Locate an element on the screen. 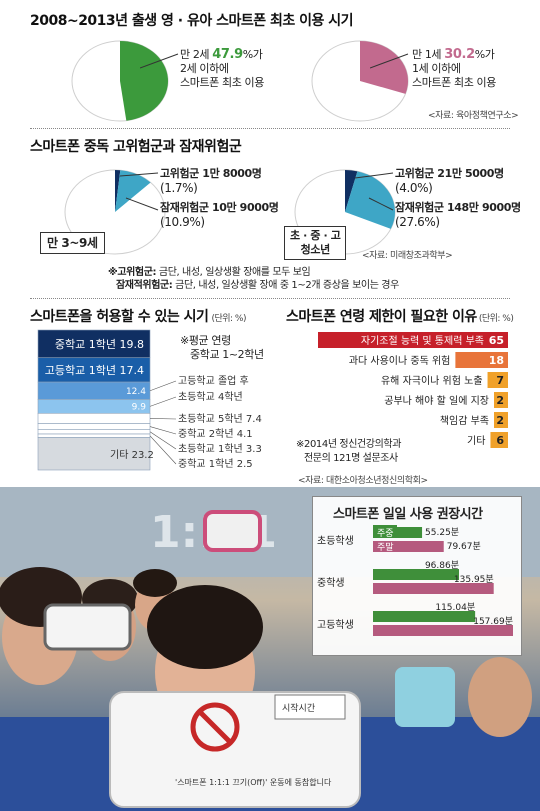 This screenshot has height=811, width=540. avg-age-note: ※평균 연령 중학교 1~2학년 is located at coordinates (222, 347).